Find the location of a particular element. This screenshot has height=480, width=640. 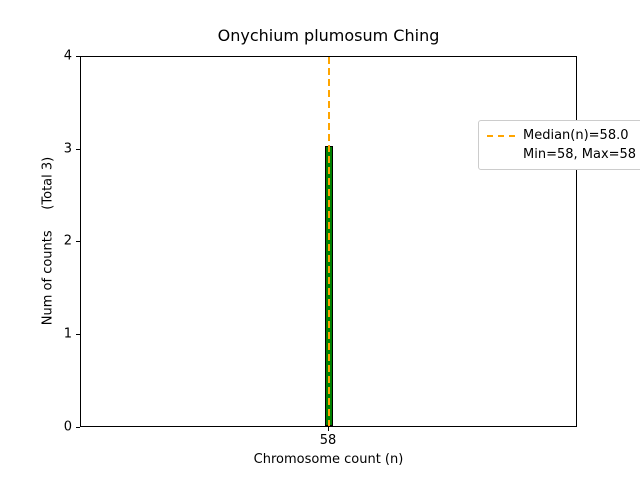

y-tick-label-1: 1 is located at coordinates (67, 334).